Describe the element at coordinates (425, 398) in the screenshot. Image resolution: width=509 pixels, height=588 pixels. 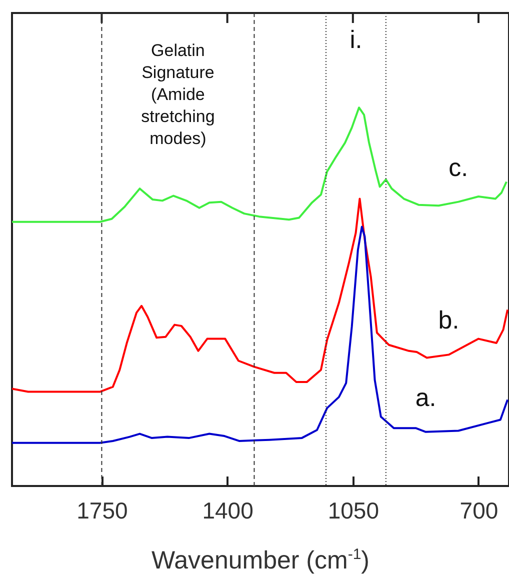
I see `series-label: a.` at that location.